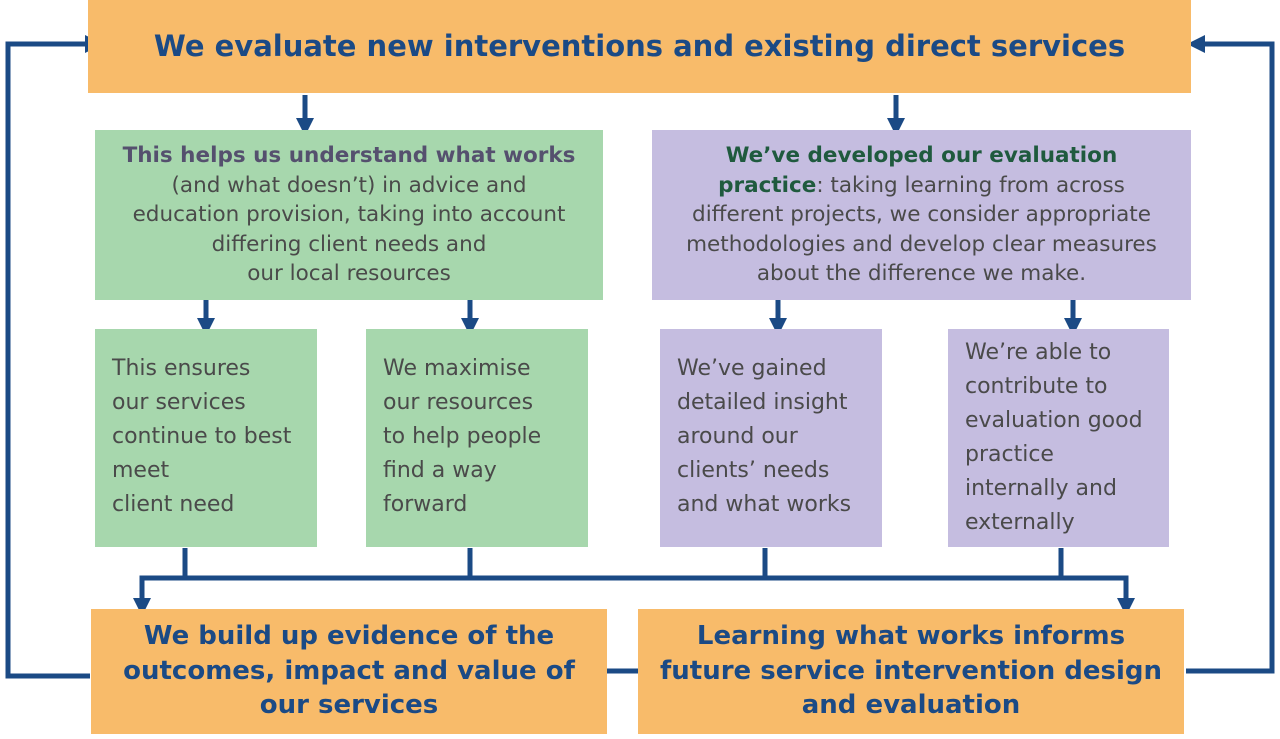 The width and height of the screenshot is (1280, 739). What do you see at coordinates (767, 185) in the screenshot?
I see `practice-title-word: practice` at bounding box center [767, 185].